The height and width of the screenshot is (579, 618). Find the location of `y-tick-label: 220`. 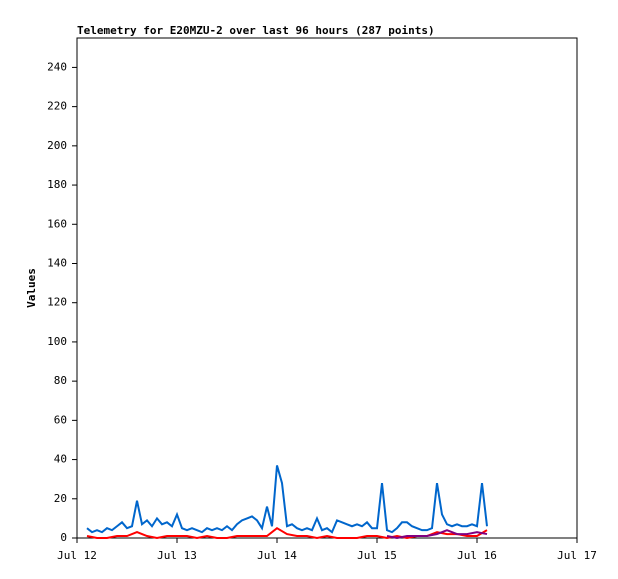

y-tick-label: 220 is located at coordinates (57, 106).